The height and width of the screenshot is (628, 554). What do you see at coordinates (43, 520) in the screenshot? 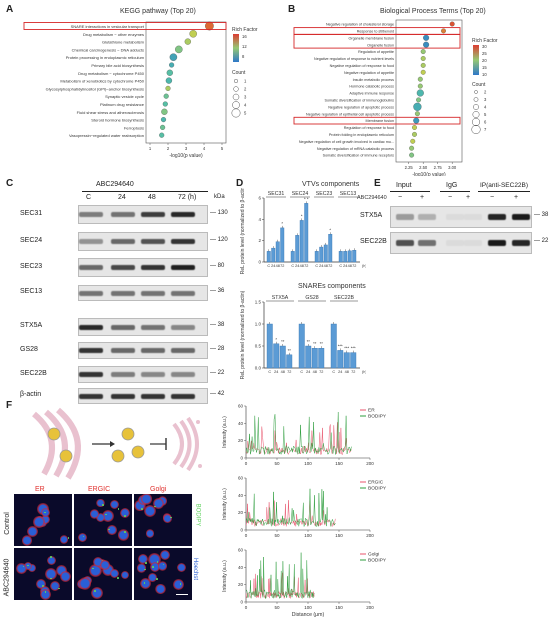
I see `micro-image` at bounding box center [43, 520].